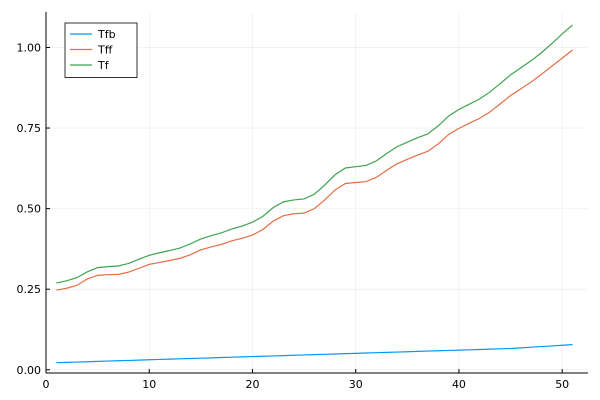 This screenshot has width=600, height=400. What do you see at coordinates (29, 47) in the screenshot?
I see `y-tick-label: 1.00` at bounding box center [29, 47].